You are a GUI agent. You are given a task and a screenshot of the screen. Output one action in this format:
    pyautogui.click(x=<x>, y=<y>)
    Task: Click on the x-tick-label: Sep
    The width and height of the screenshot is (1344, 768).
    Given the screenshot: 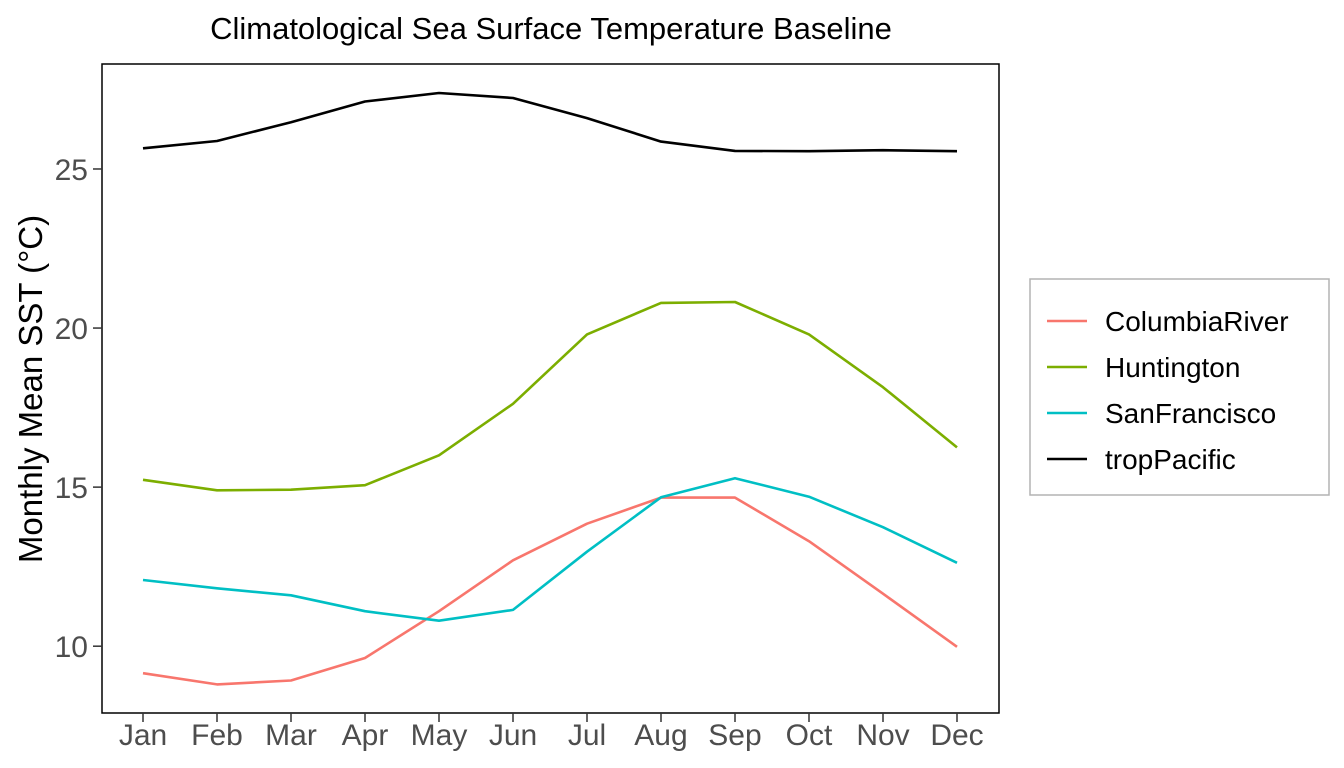 What is the action you would take?
    pyautogui.click(x=734, y=735)
    